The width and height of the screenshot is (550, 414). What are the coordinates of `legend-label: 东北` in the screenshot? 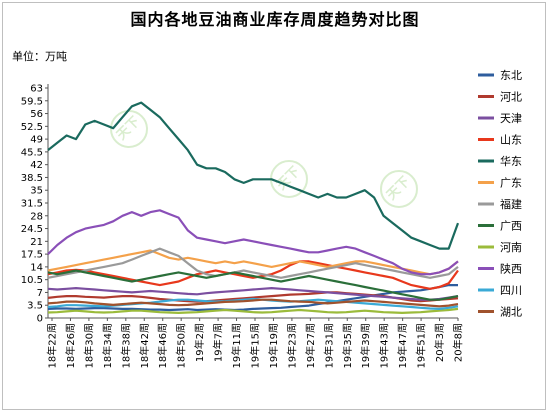 It's located at (511, 75).